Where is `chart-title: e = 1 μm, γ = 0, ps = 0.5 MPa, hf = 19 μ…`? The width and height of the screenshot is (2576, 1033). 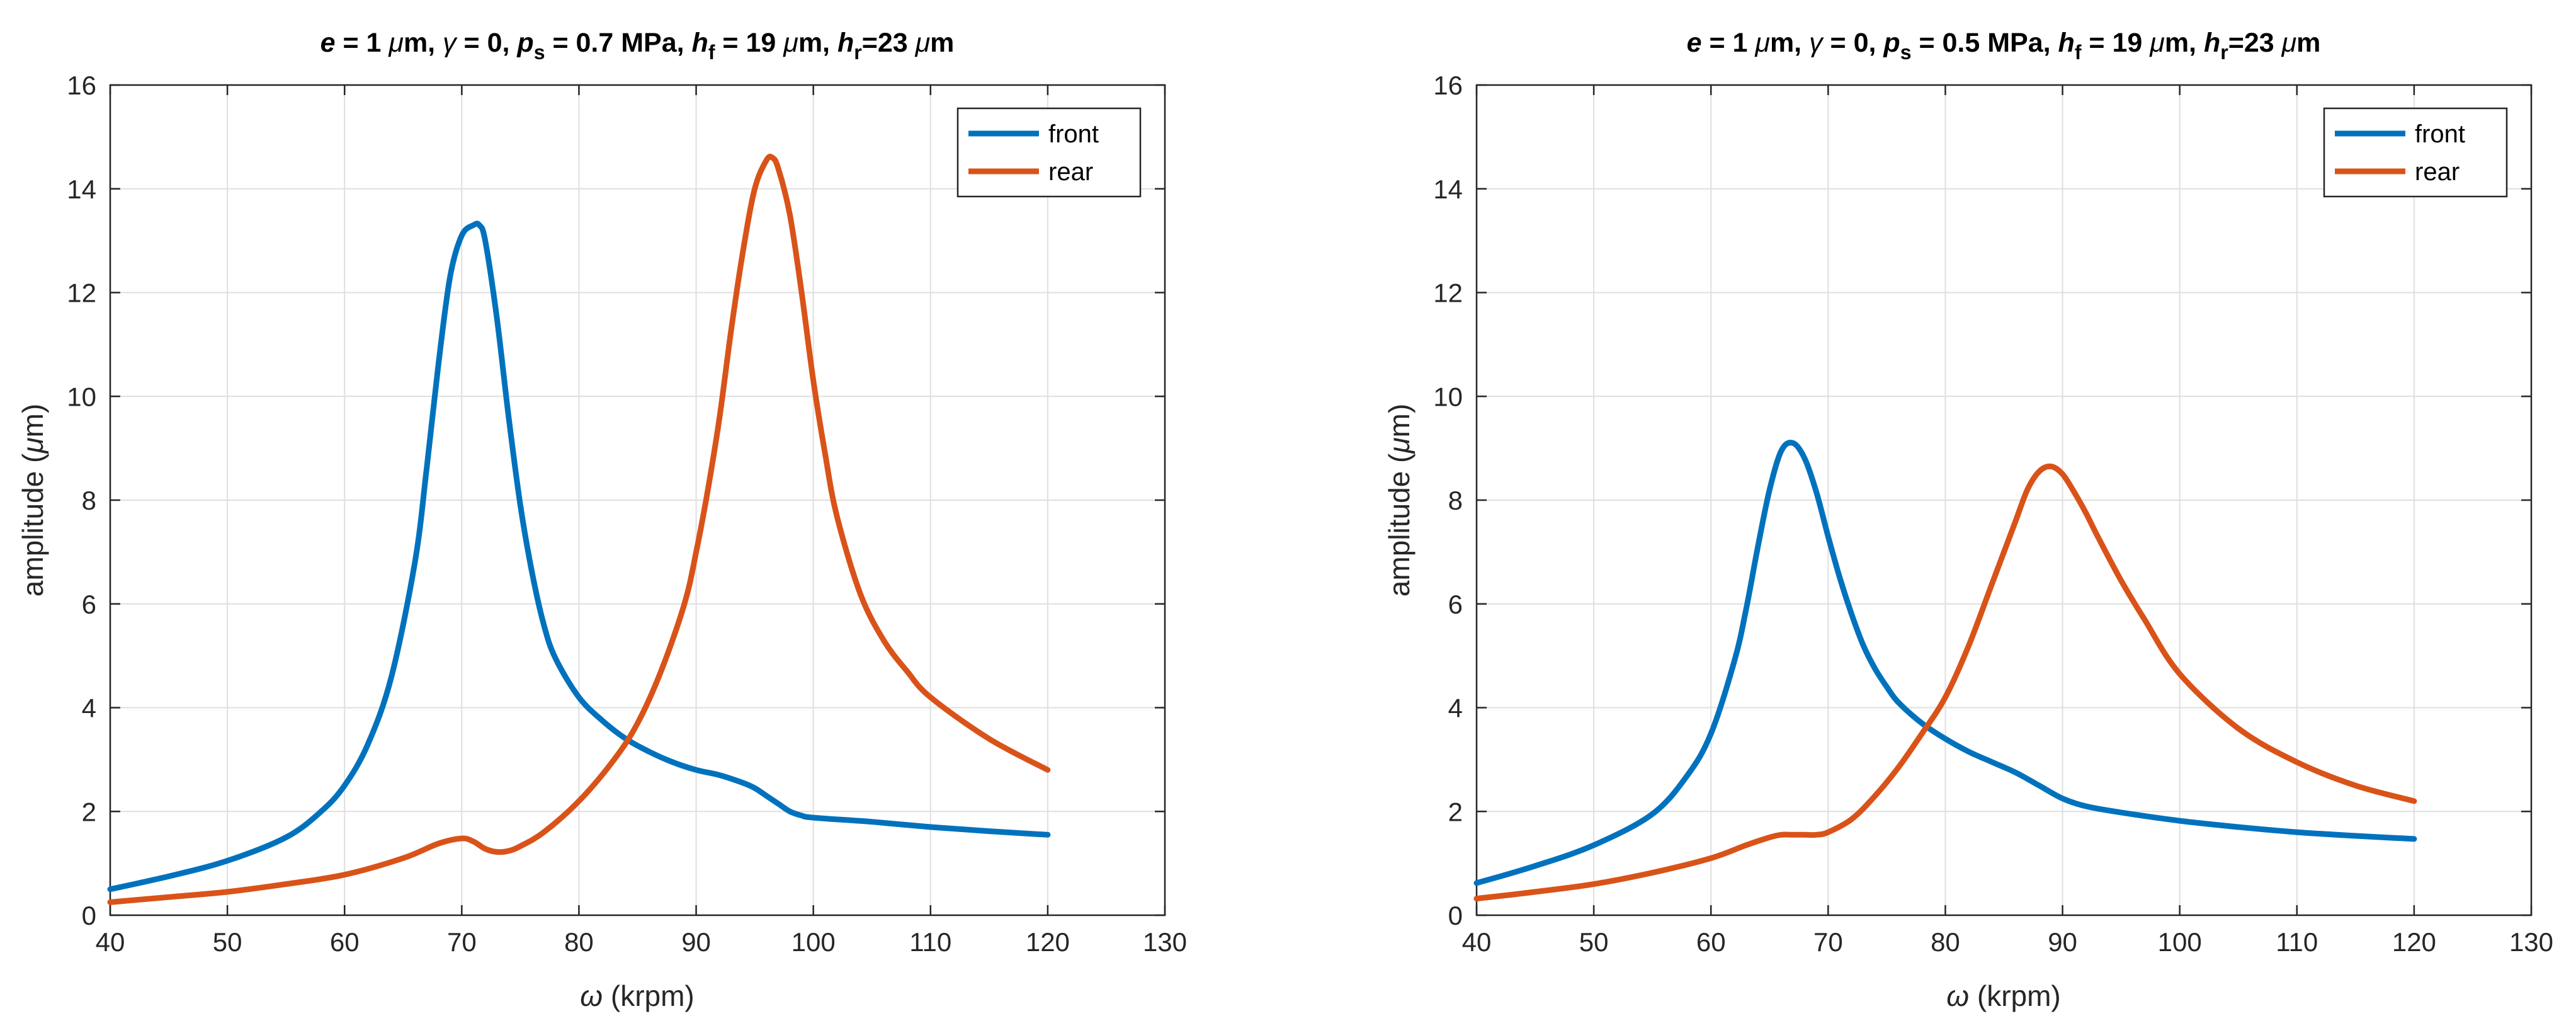
chart-title: e = 1 μm, γ = 0, ps = 0.5 MPa, hf = 19 μ… is located at coordinates (2004, 46).